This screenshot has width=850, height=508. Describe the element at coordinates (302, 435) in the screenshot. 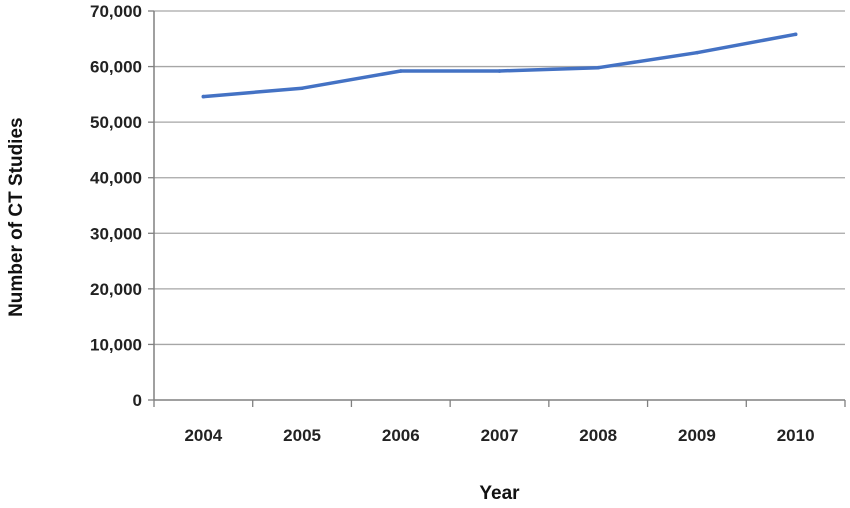

I see `x-tick-label: 2005` at that location.